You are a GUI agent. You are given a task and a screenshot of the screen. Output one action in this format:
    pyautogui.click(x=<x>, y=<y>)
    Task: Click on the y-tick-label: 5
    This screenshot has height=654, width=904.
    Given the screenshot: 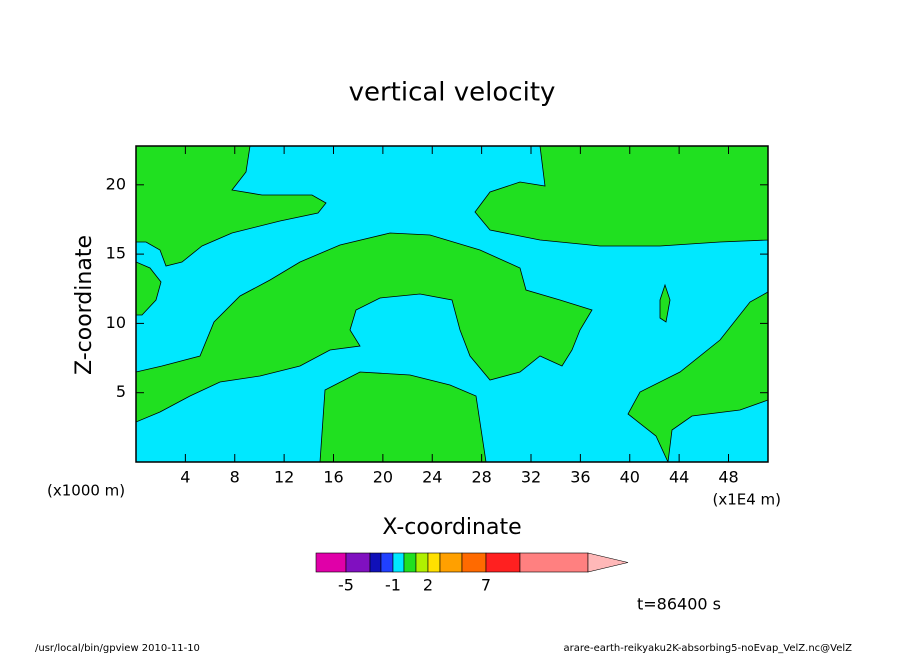 What is the action you would take?
    pyautogui.click(x=121, y=391)
    